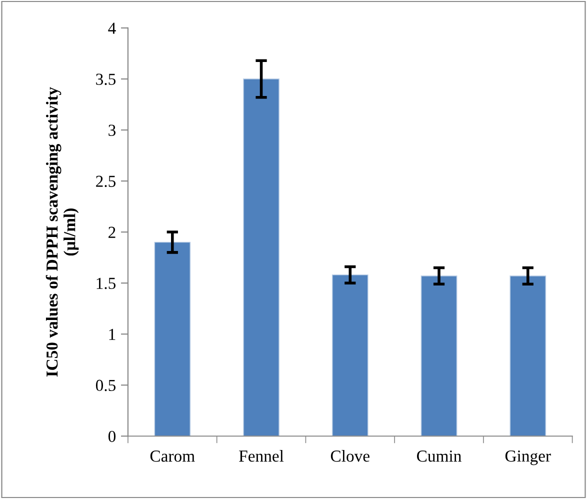  Describe the element at coordinates (112, 232) in the screenshot. I see `y-tick-label: 2` at that location.